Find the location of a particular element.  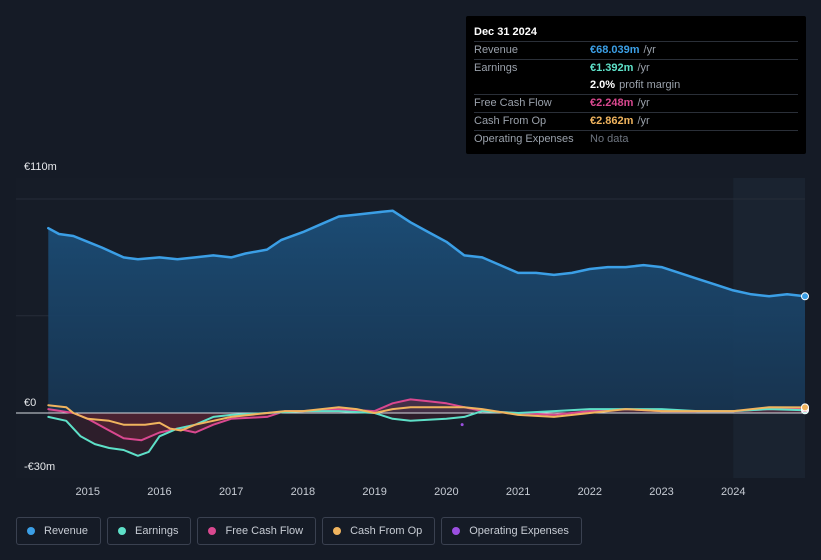

tooltip-row-value: €2.248m is located at coordinates (612, 103).